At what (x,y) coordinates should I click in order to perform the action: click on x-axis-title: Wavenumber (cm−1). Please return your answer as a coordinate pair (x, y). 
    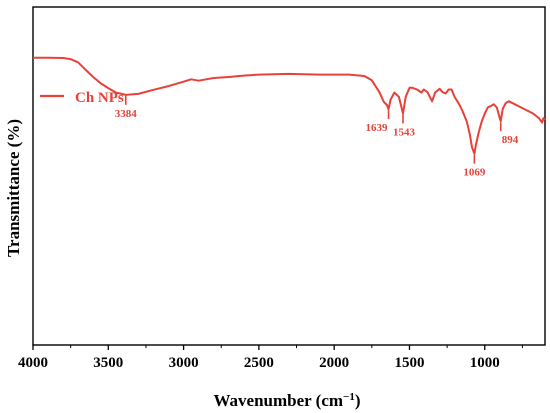
    Looking at the image, I should click on (287, 400).